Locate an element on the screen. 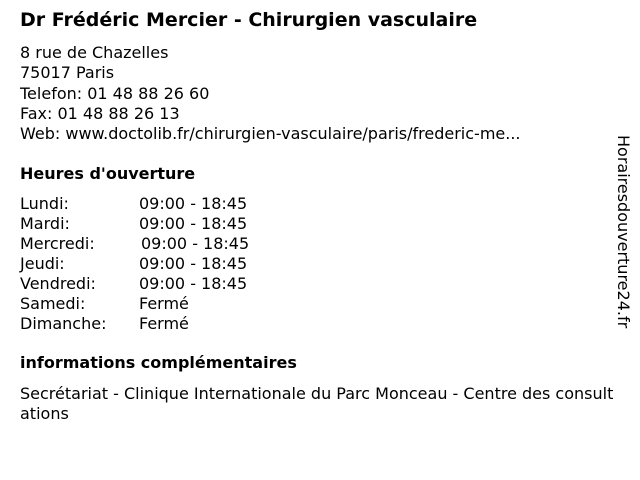 This screenshot has width=640, height=480. info-heading: informations complémentaires is located at coordinates (158, 362).